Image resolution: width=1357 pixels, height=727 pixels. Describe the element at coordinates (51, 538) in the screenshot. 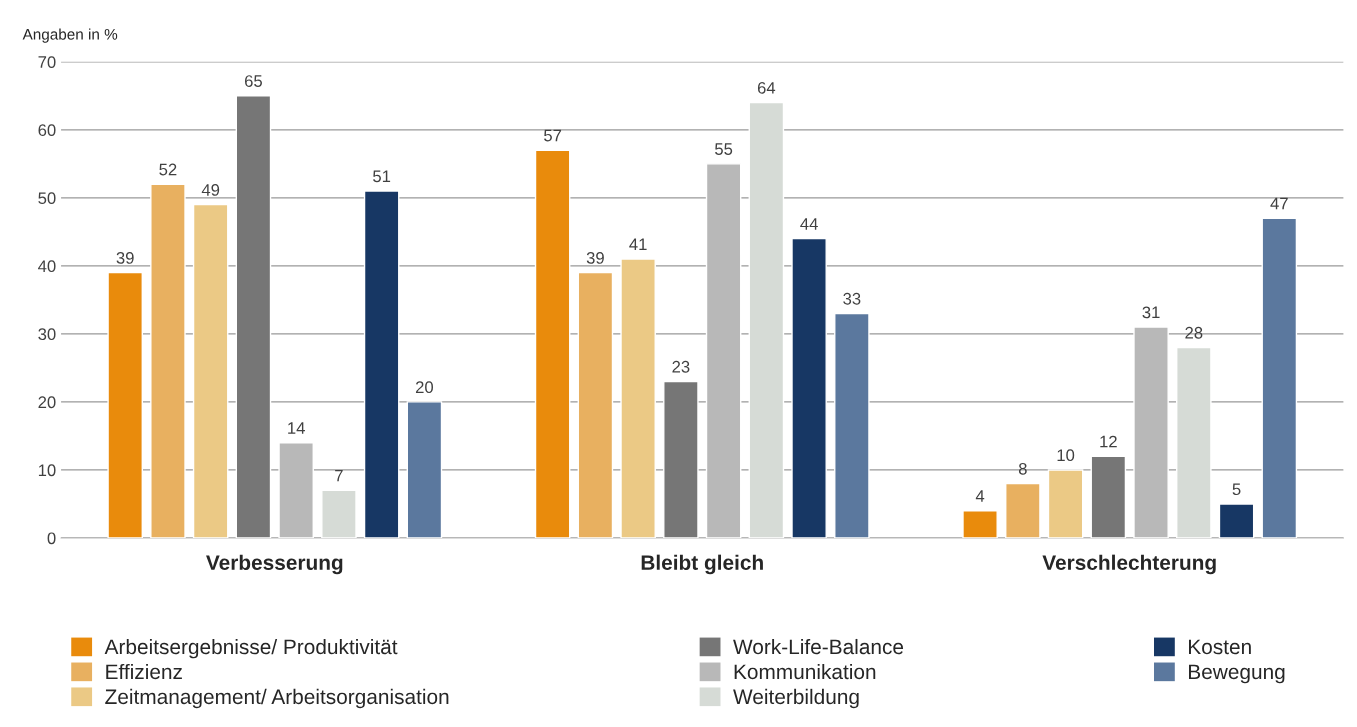

I see `y-tick-label: 0` at that location.